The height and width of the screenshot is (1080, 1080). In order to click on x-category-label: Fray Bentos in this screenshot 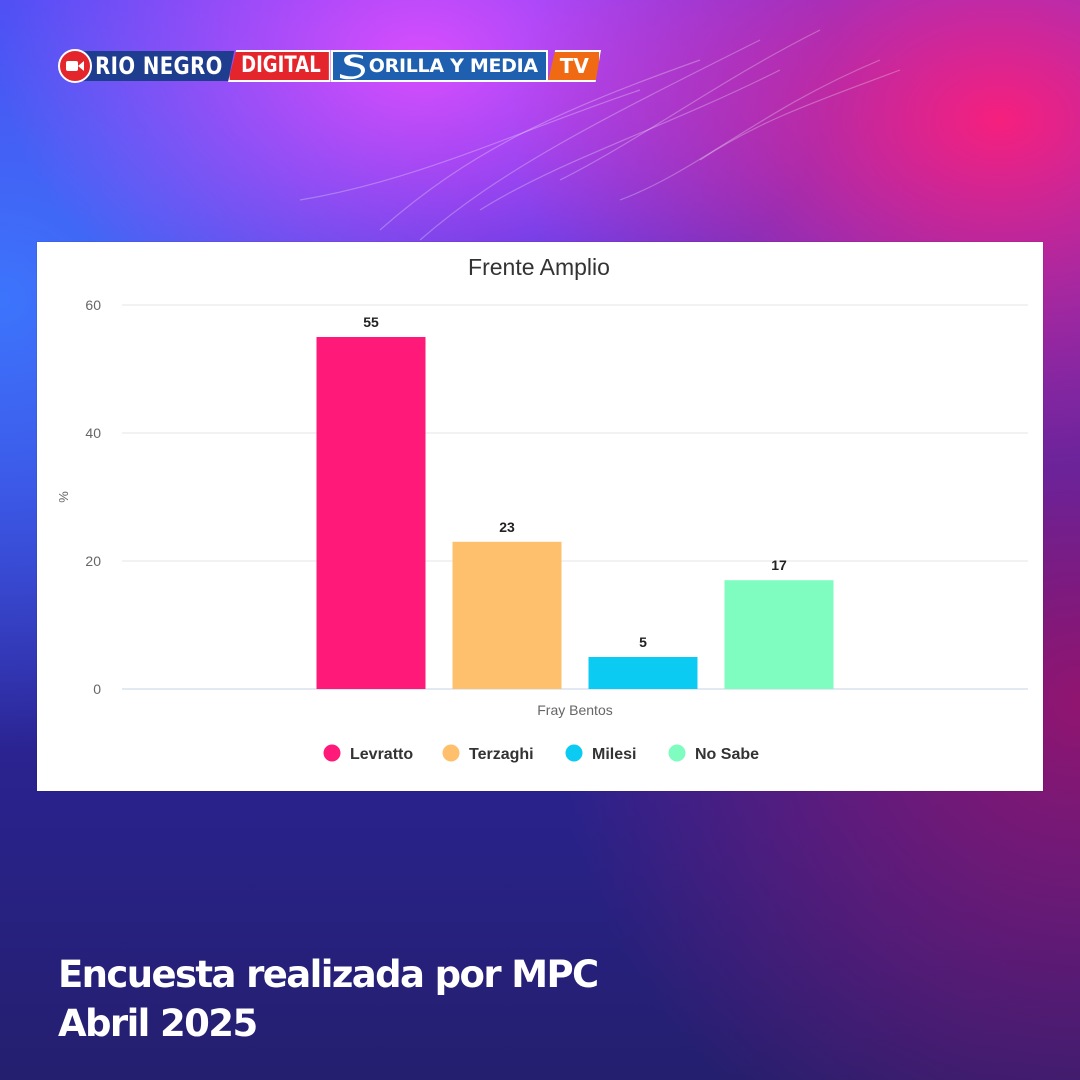, I will do `click(574, 710)`.